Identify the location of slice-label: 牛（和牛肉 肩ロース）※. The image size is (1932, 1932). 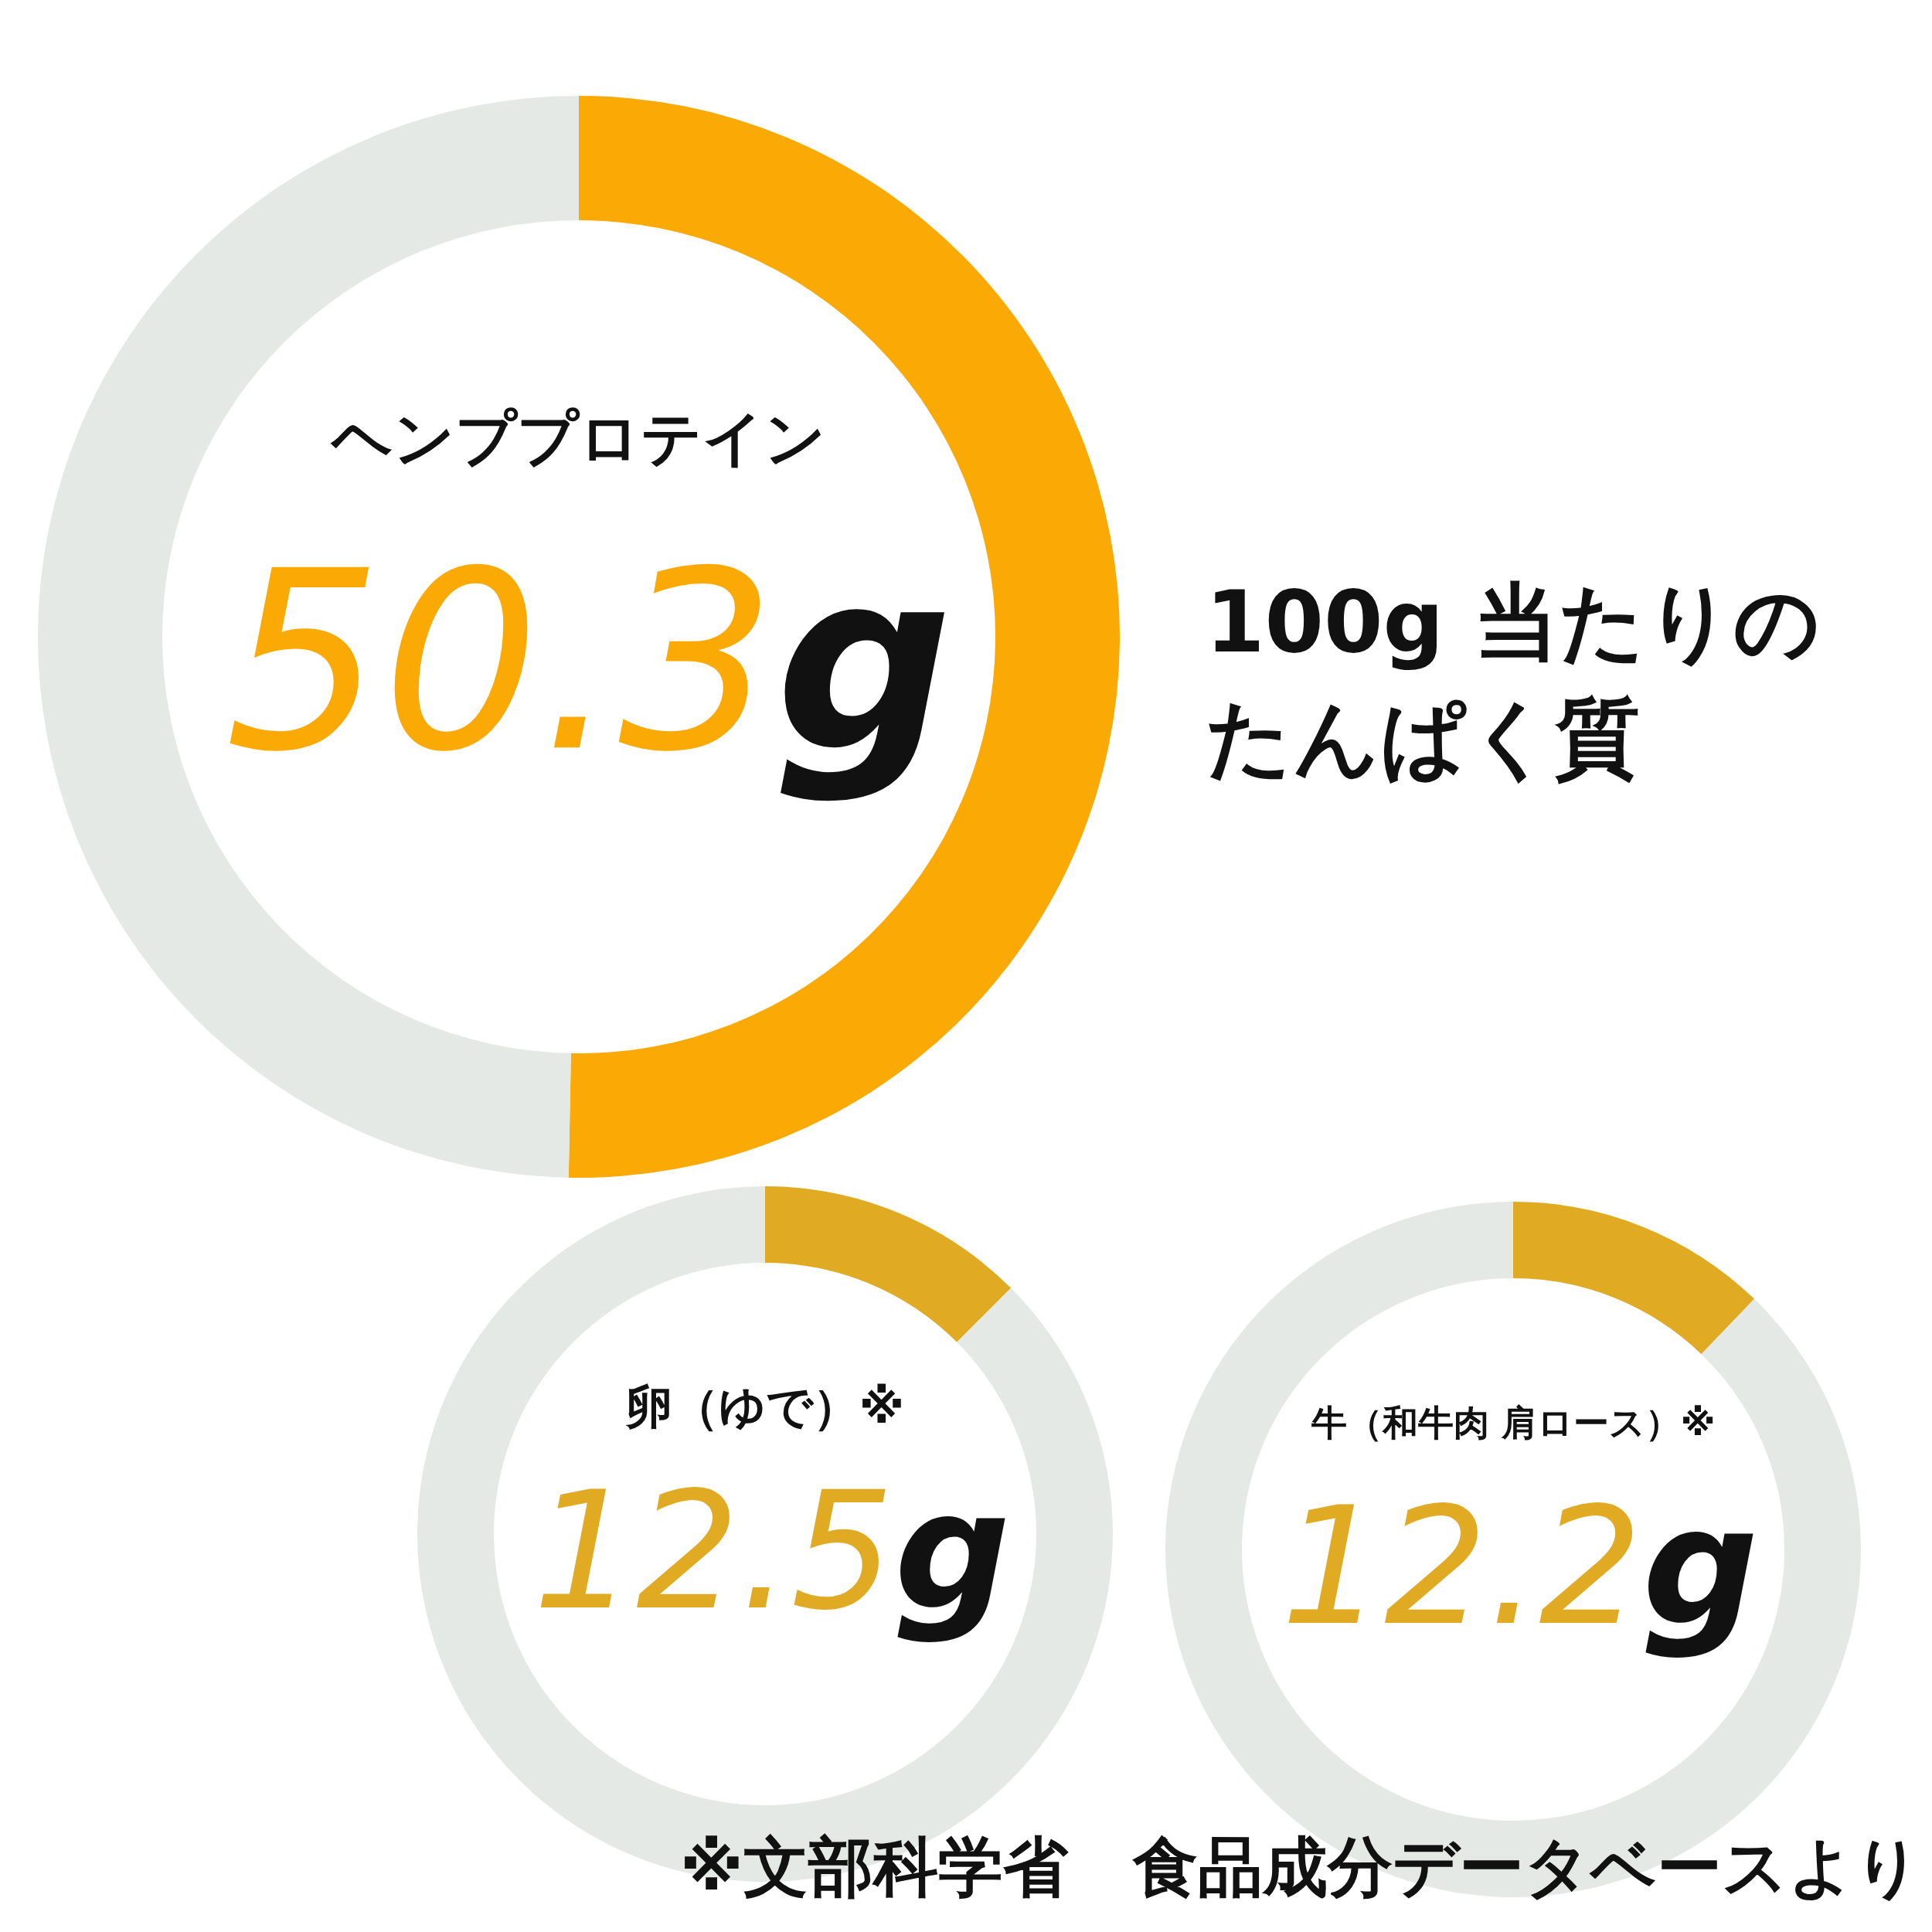
(1513, 1423).